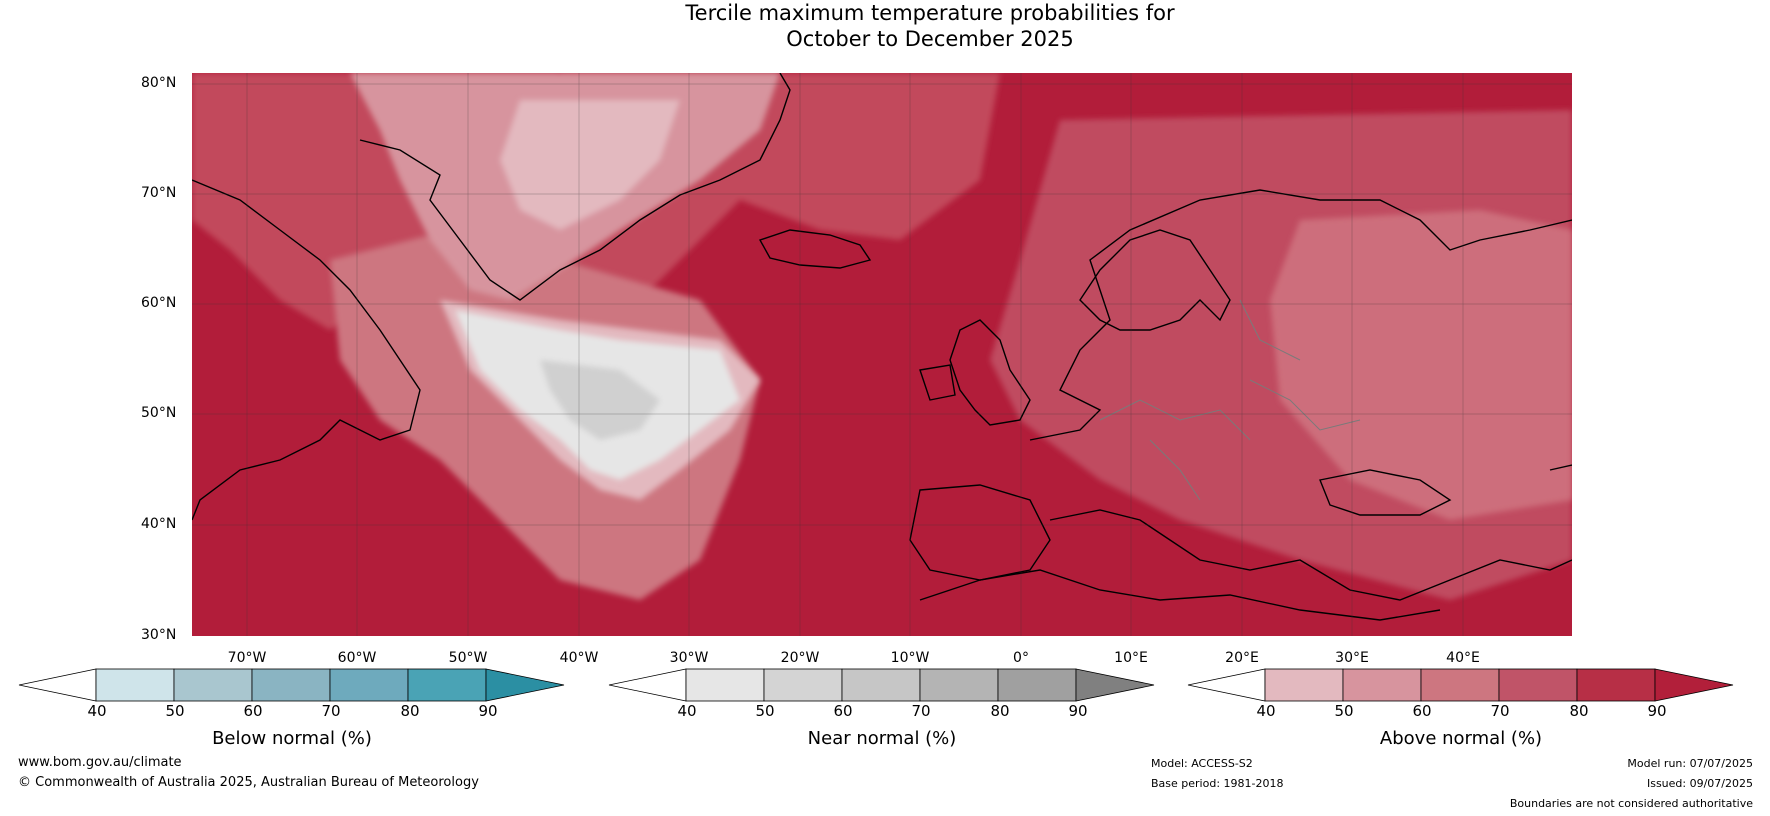 The height and width of the screenshot is (816, 1770). I want to click on lon-label: 20°E, so click(1242, 658).